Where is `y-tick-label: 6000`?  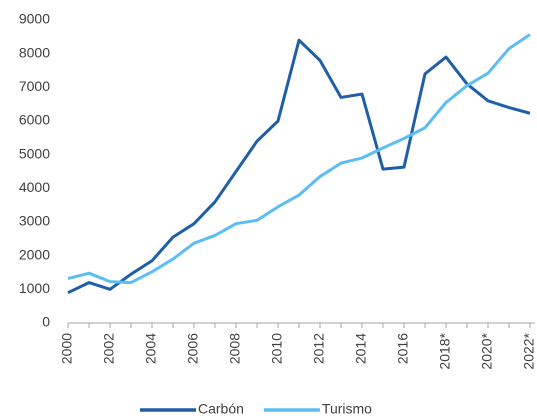
y-tick-label: 6000 is located at coordinates (34, 120).